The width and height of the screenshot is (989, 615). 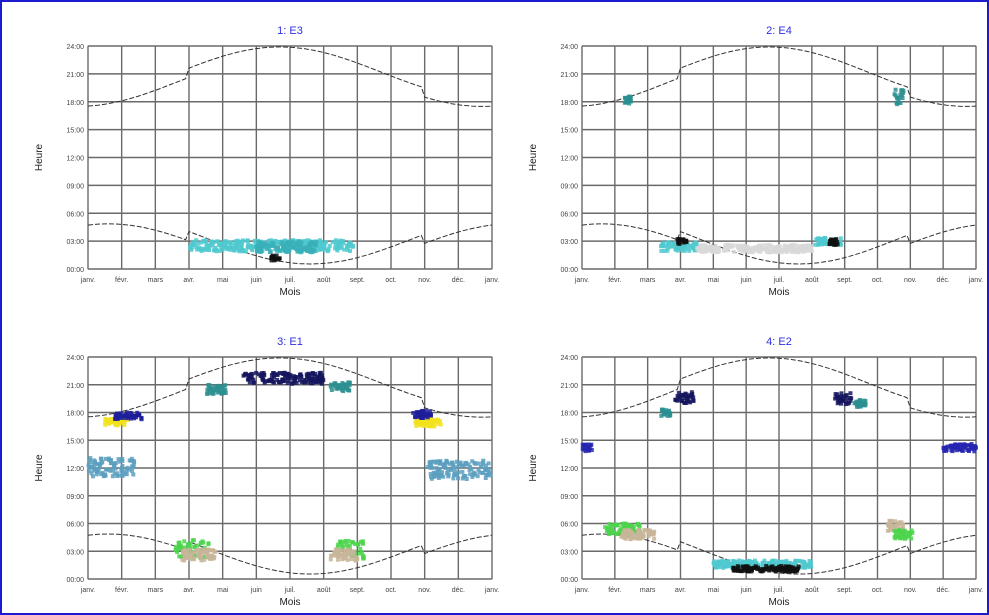 What do you see at coordinates (75, 75) in the screenshot?
I see `y-tick-label: 21:00` at bounding box center [75, 75].